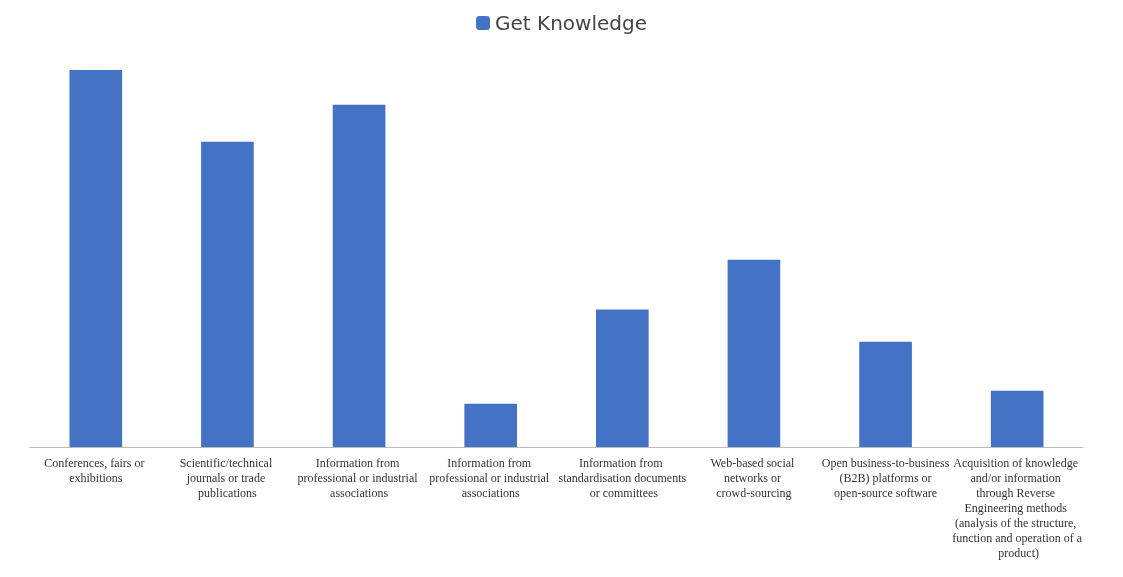 The height and width of the screenshot is (577, 1123). I want to click on x-tick-label: Information from standardisation documents or committees, so click(622, 477).